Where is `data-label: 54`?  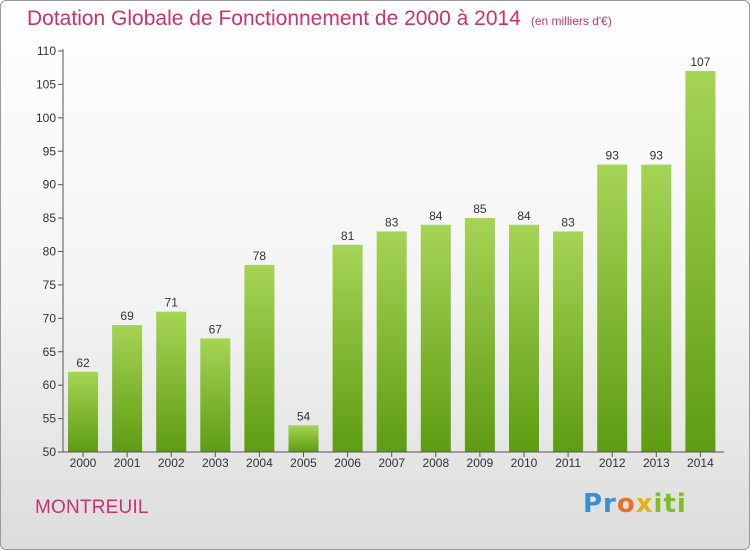
data-label: 54 is located at coordinates (304, 416).